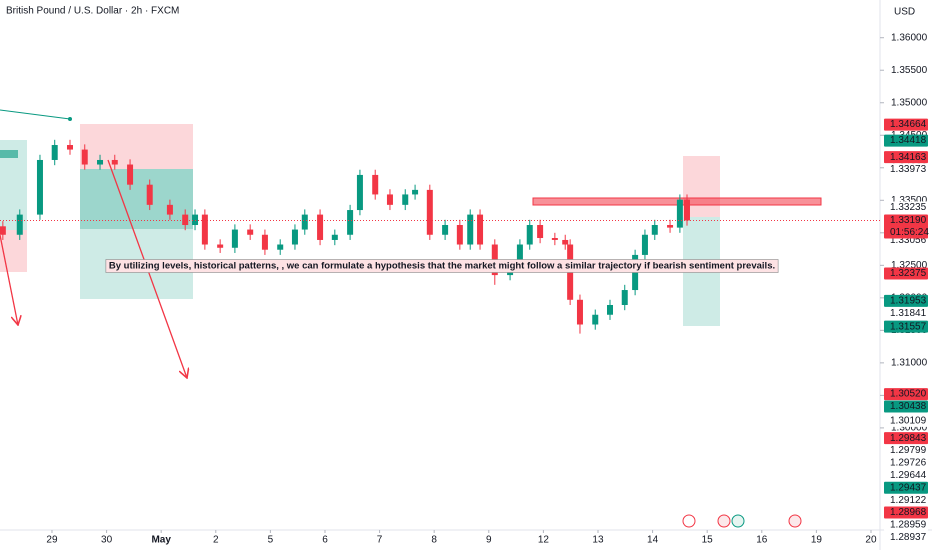 The image size is (932, 550). What do you see at coordinates (489, 540) in the screenshot?
I see `x-tick-label: 9` at bounding box center [489, 540].